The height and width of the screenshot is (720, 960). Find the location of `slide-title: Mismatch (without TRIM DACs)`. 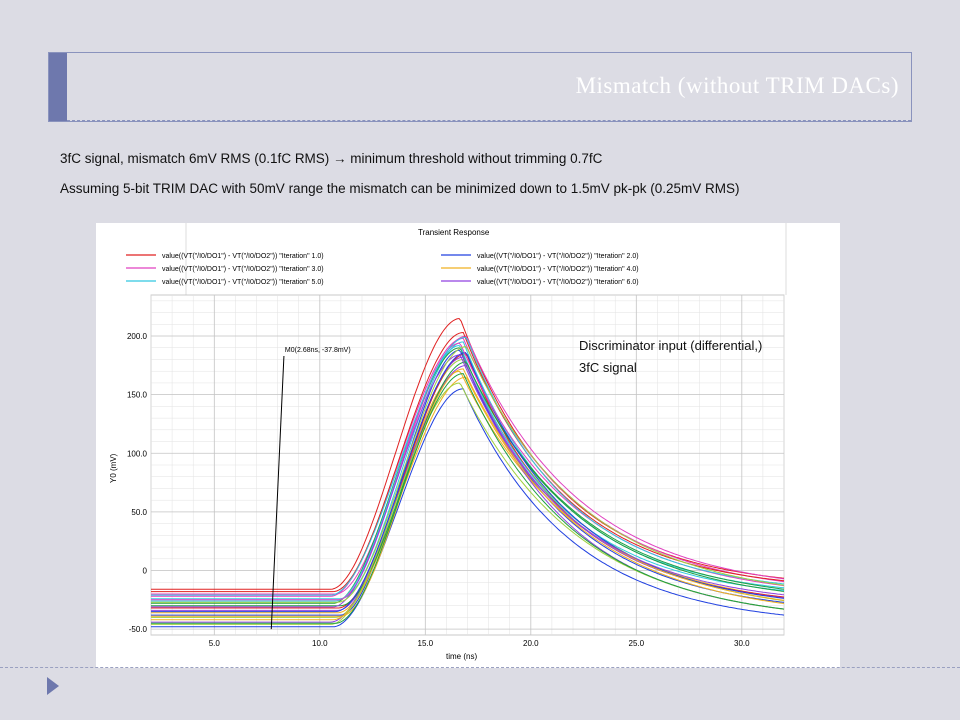

slide-title: Mismatch (without TRIM DACs) is located at coordinates (737, 85).